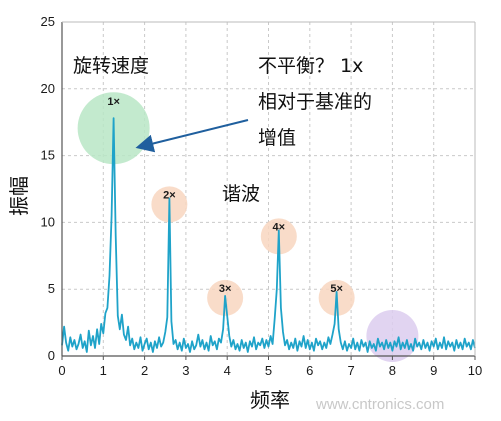 The height and width of the screenshot is (421, 501). I want to click on annotation-arrow, so click(192, 136).